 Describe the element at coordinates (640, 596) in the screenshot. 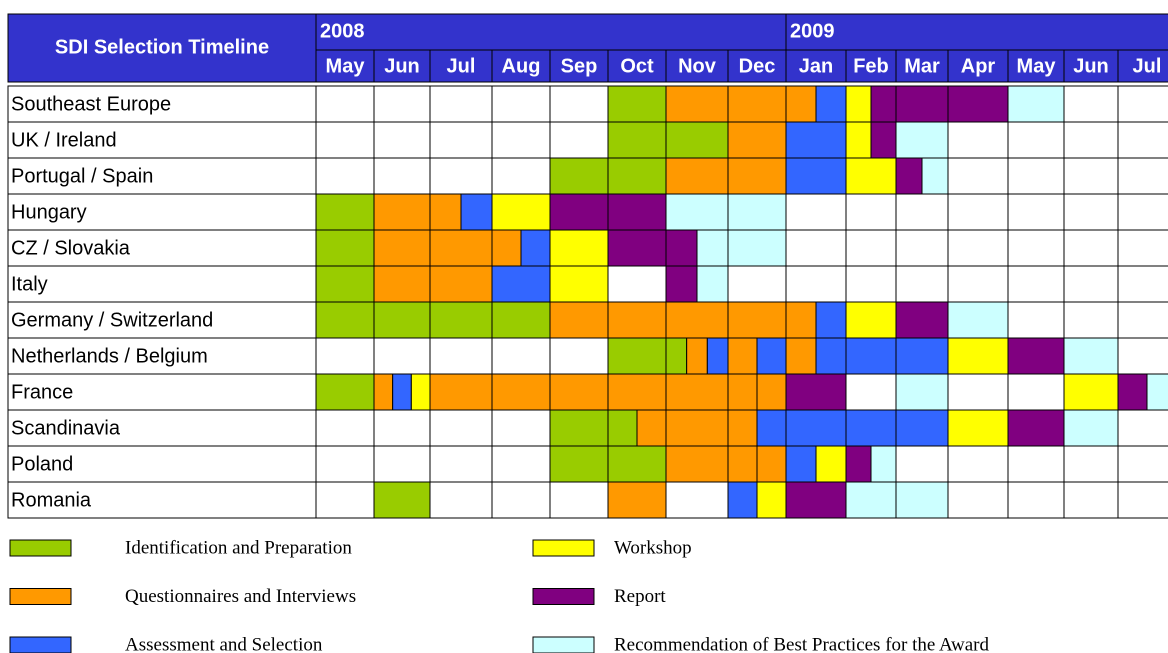

I see `legend-label: Report` at that location.